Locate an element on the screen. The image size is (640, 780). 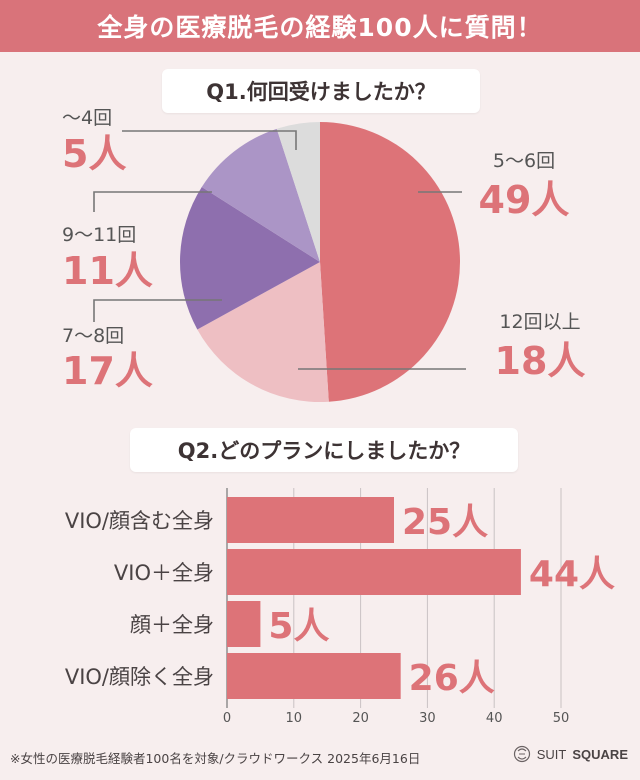
pie-category-label-3: 9〜11回 is located at coordinates (99, 235).